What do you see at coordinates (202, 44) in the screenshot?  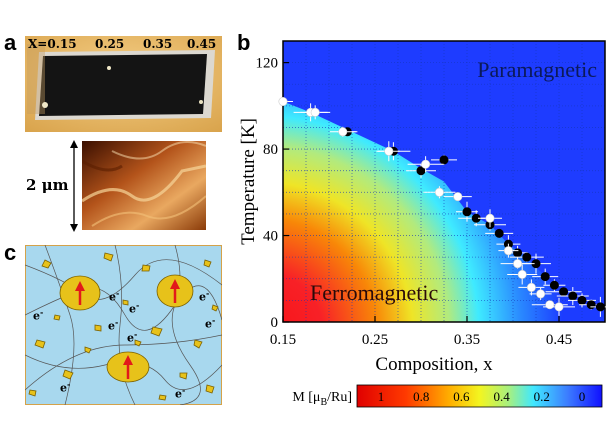 I see `composition-label-3: 0.45` at bounding box center [202, 44].